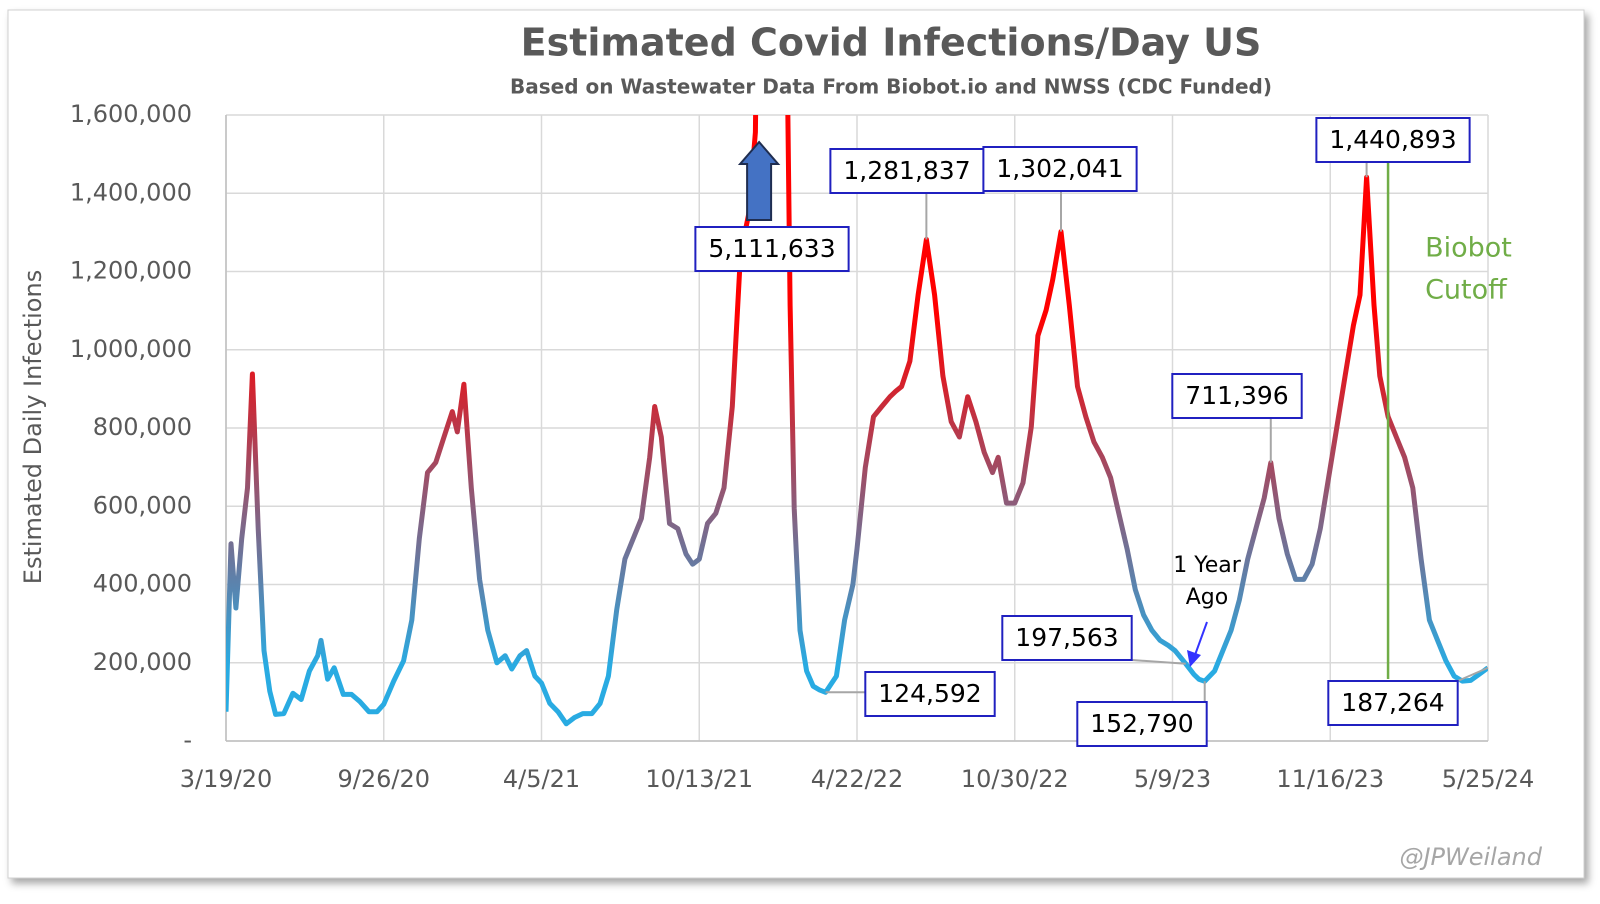  What do you see at coordinates (1201, 638) in the screenshot?
I see `callout-arrow` at bounding box center [1201, 638].